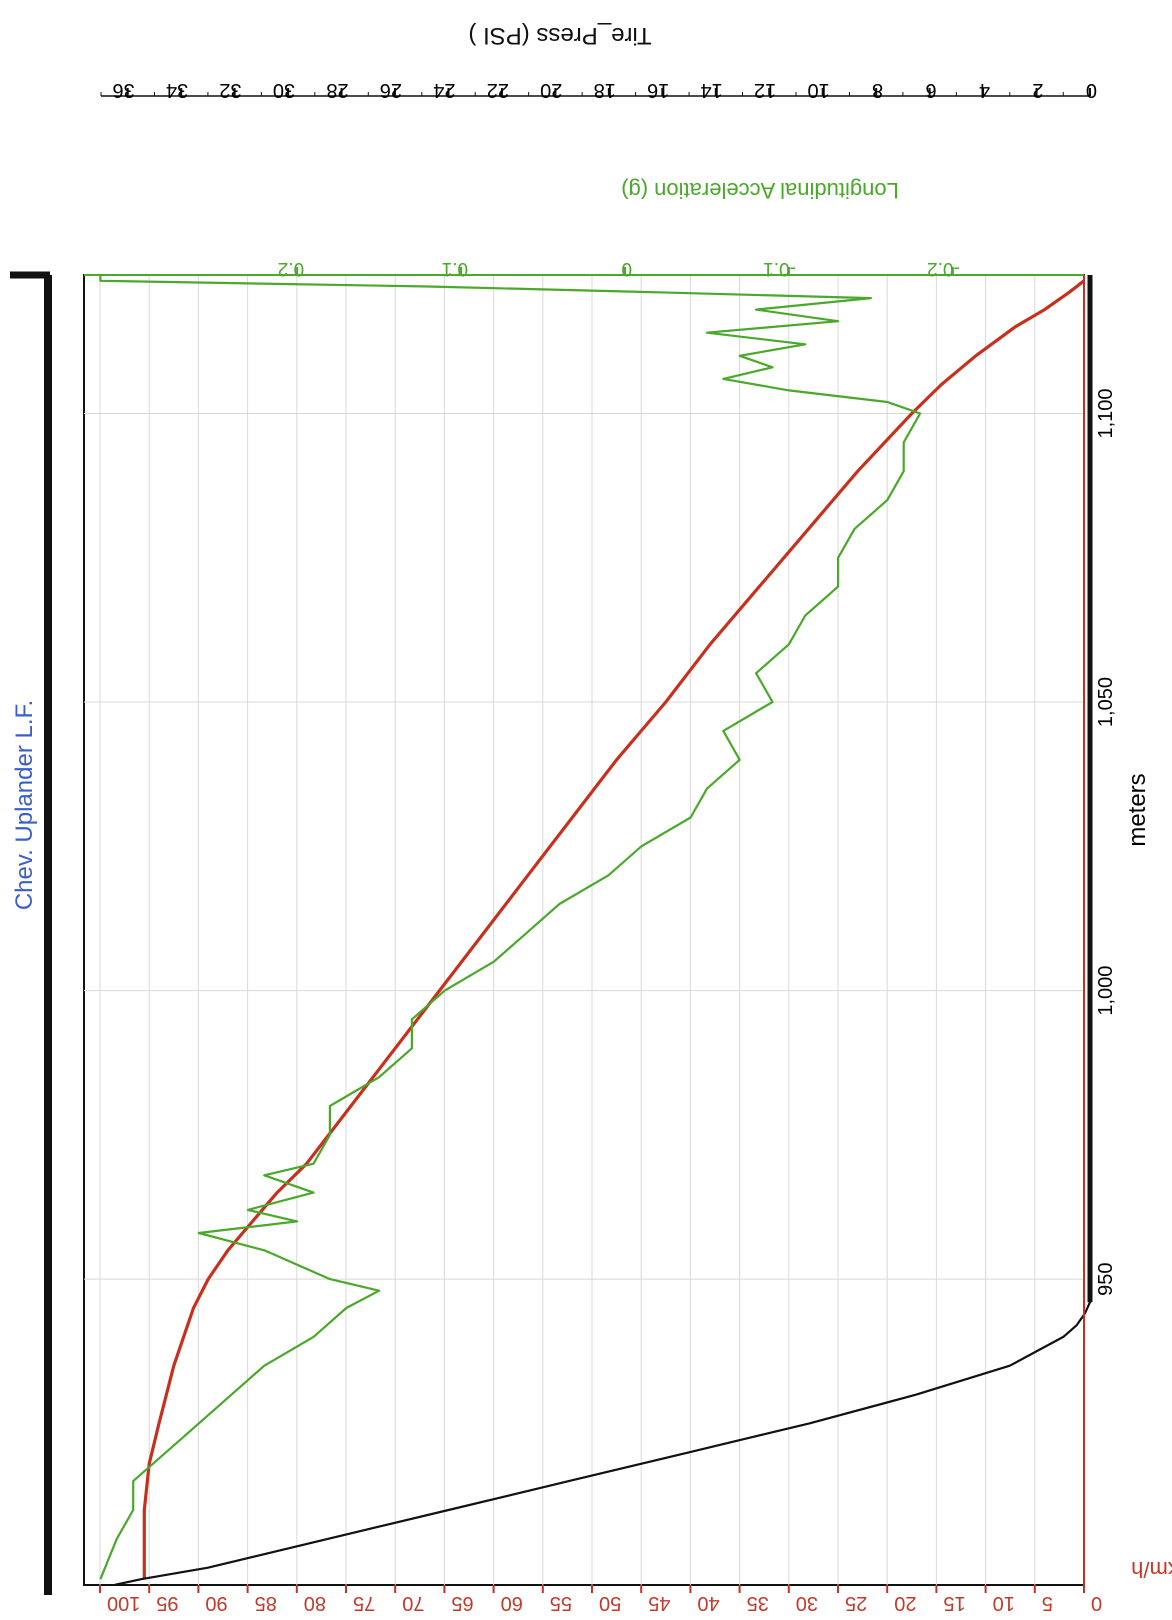  I want to click on speed-tick-label: 5, so click(1047, 1603).